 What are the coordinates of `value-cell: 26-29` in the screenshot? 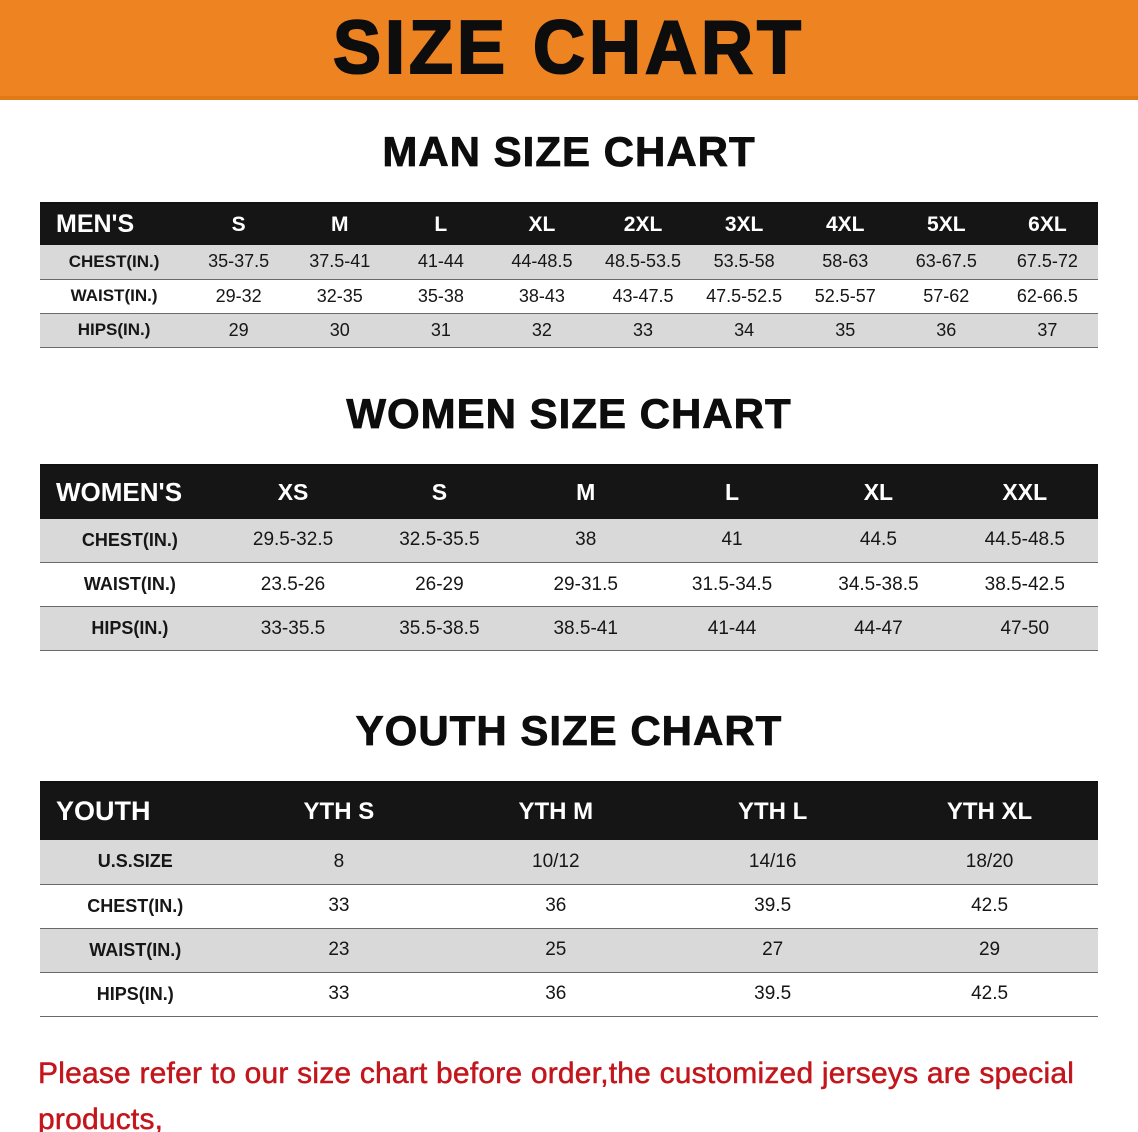 It's located at (439, 584).